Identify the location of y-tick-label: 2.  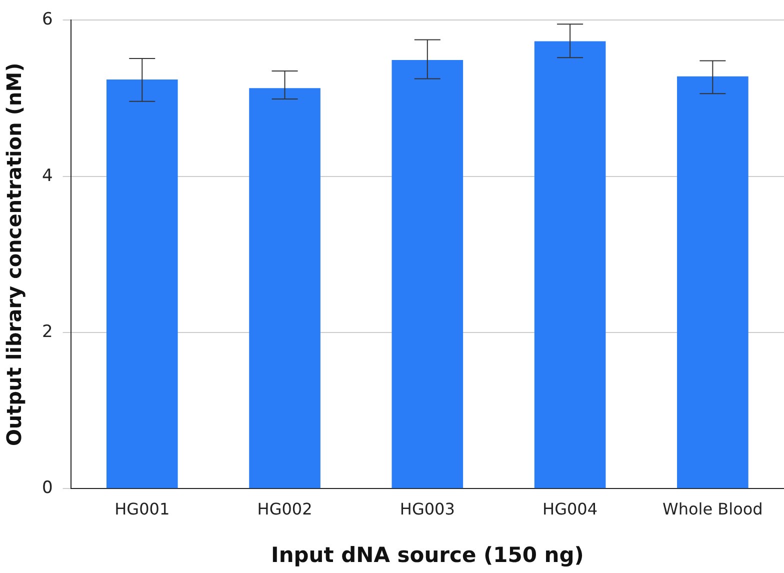
(47, 332).